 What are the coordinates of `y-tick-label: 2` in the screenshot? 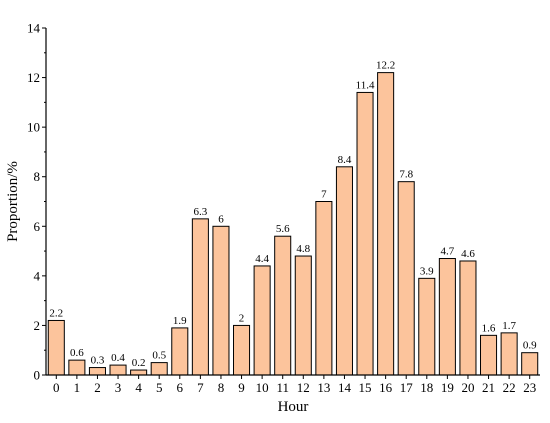 It's located at (37, 325).